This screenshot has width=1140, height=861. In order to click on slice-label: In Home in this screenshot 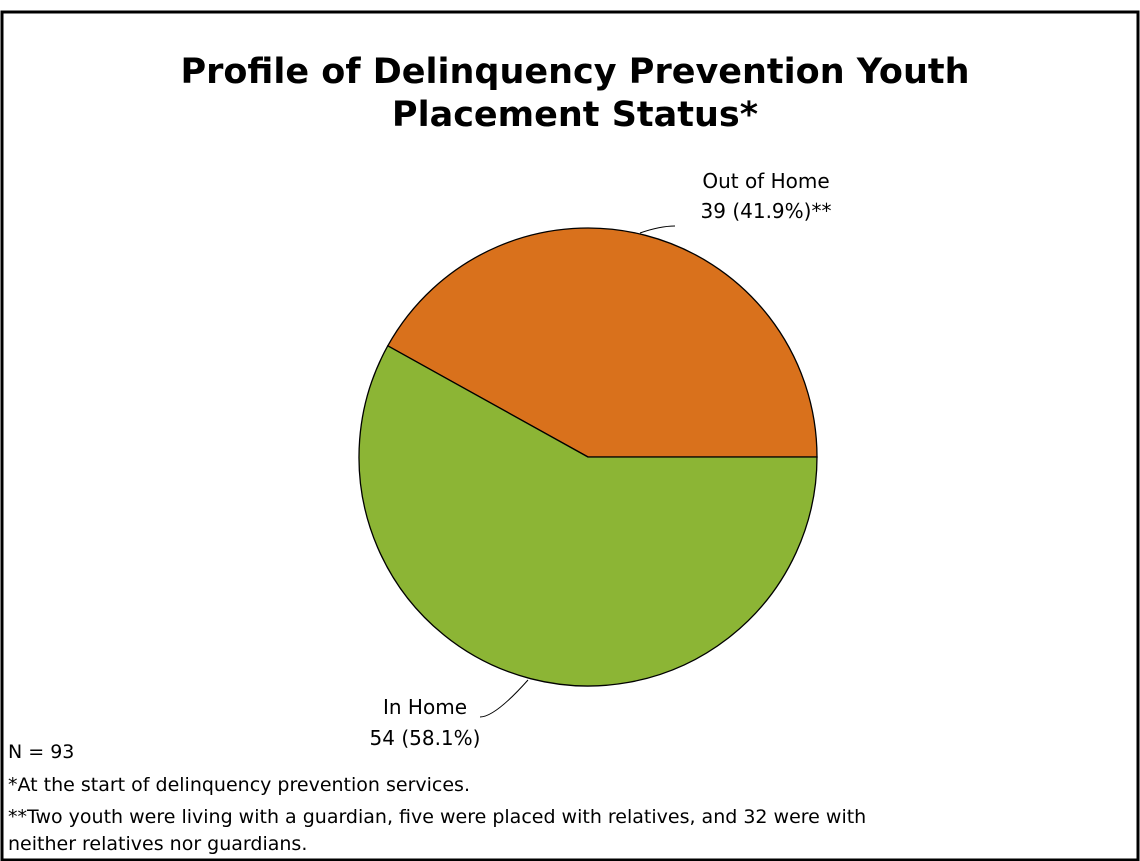, I will do `click(425, 707)`.